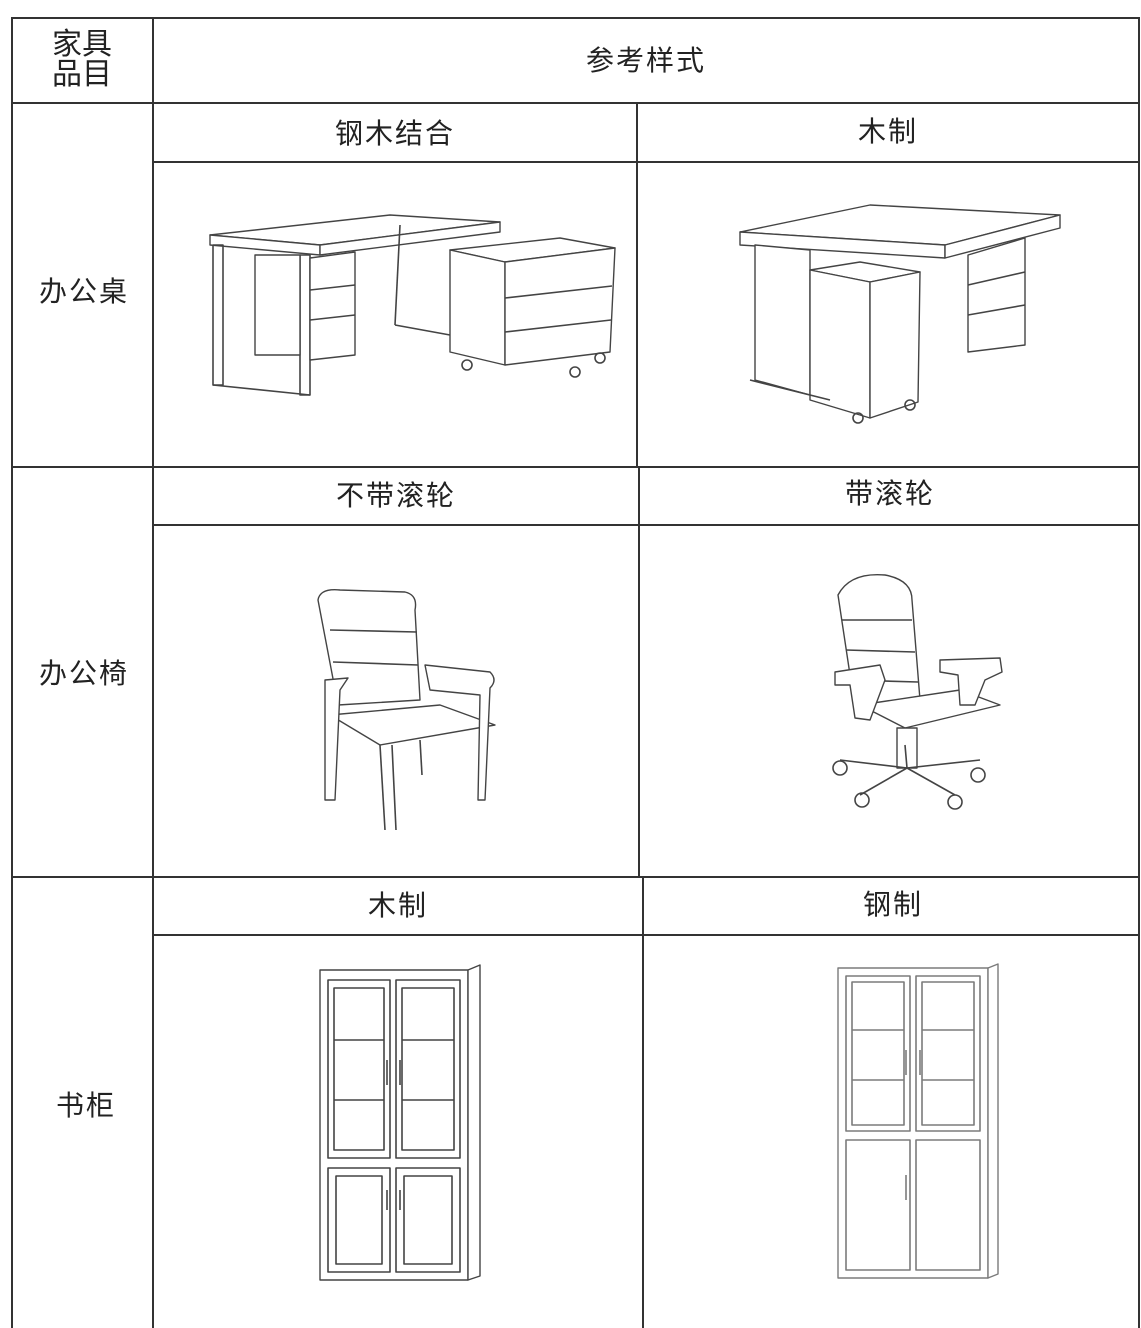  I want to click on chair-sketch, so click(406, 710).